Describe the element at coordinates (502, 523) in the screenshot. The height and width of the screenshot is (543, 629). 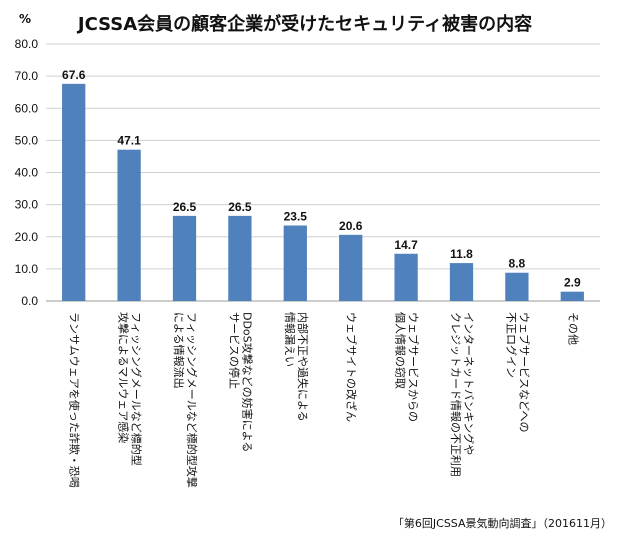
I see `source-note: 「第6回JCSSA景気動向調査」（201611月）` at that location.